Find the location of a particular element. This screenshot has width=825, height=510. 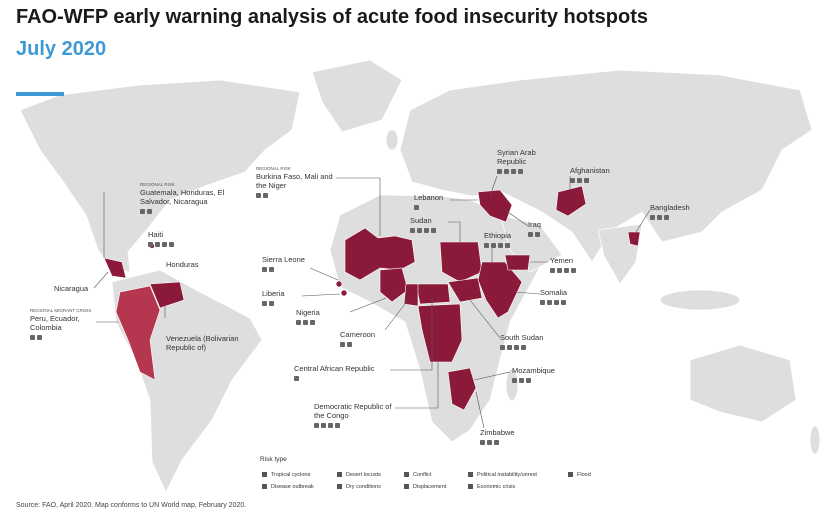

callout: Zimbabwe is located at coordinates (497, 436).